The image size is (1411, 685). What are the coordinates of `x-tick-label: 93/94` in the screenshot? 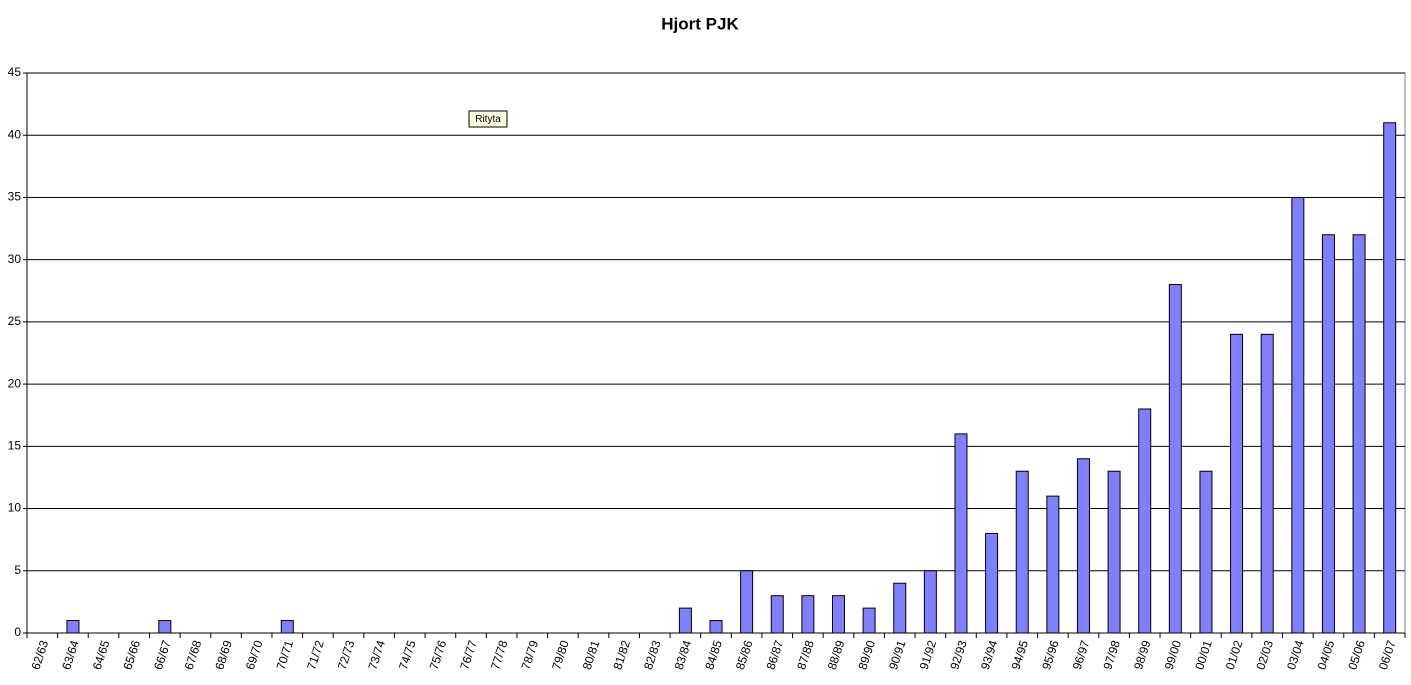 It's located at (989, 654).